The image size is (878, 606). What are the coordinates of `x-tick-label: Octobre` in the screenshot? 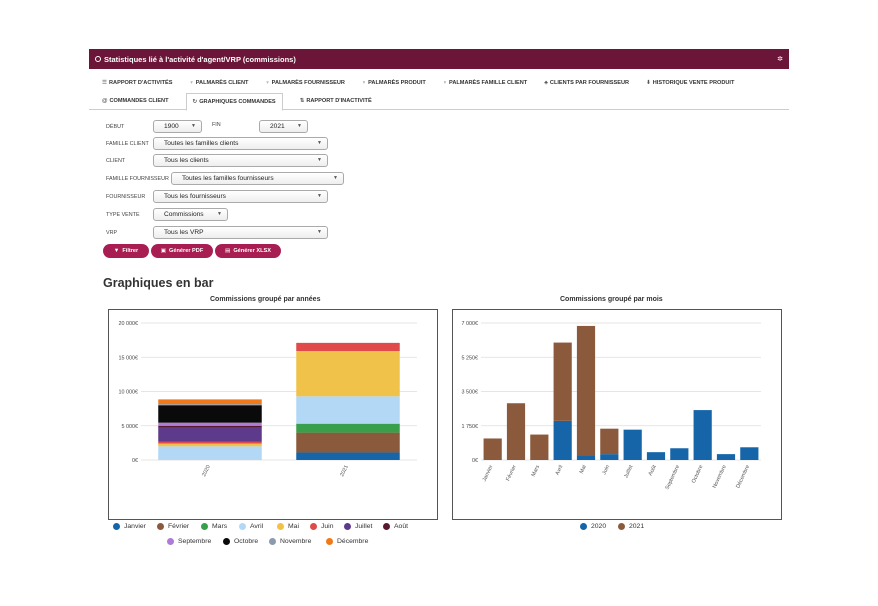 It's located at (698, 474).